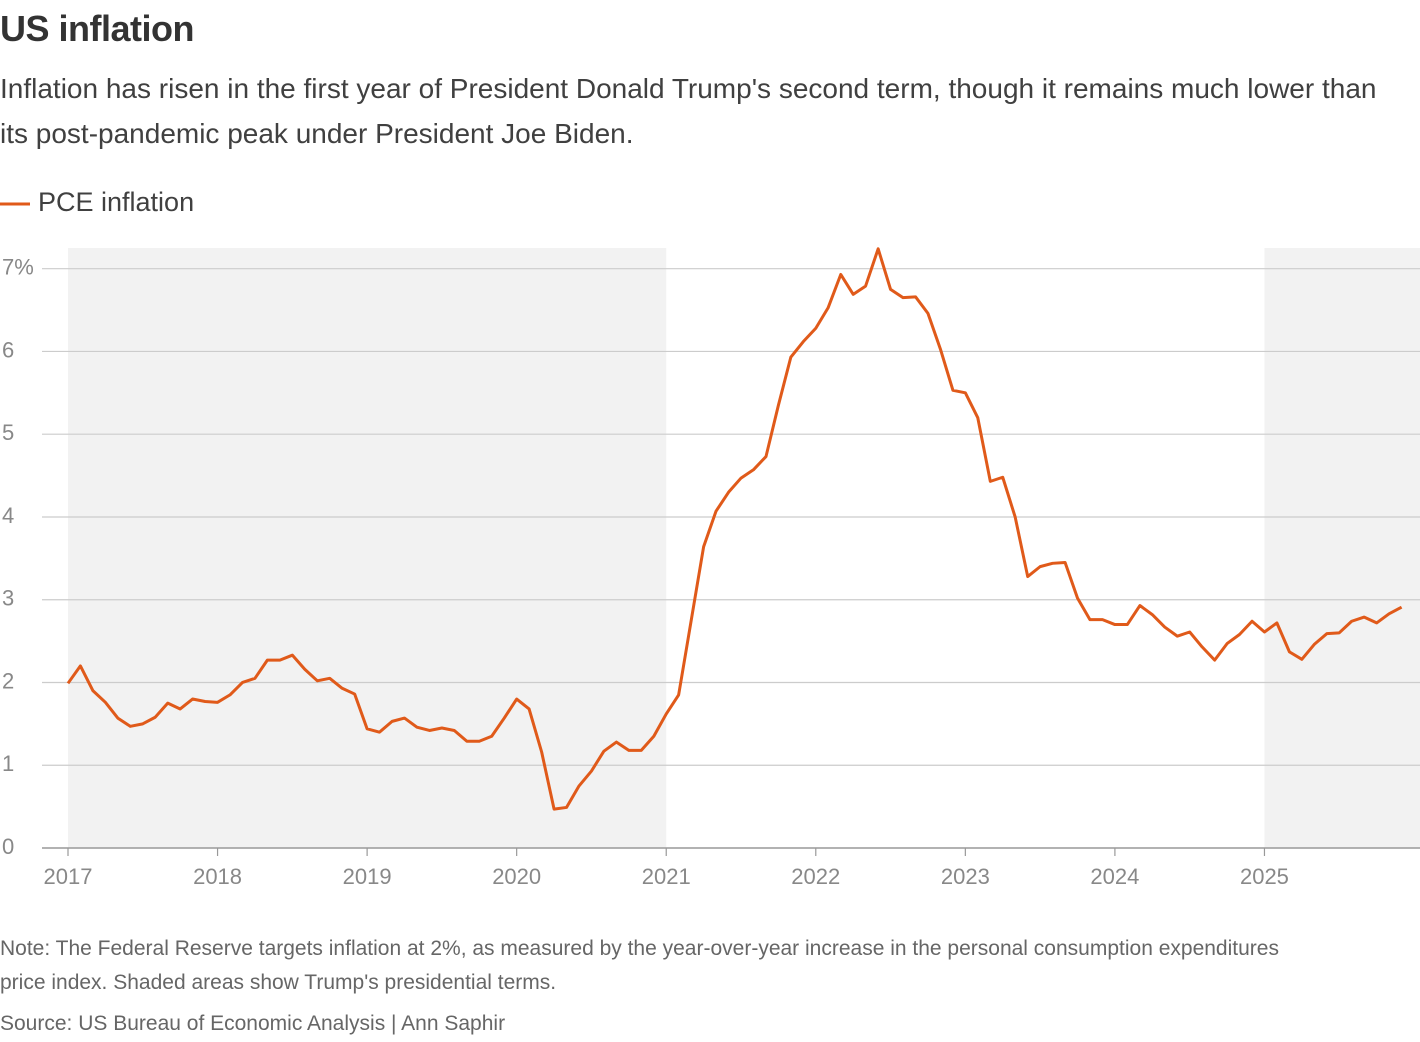  I want to click on y-tick-label: 5, so click(8, 432).